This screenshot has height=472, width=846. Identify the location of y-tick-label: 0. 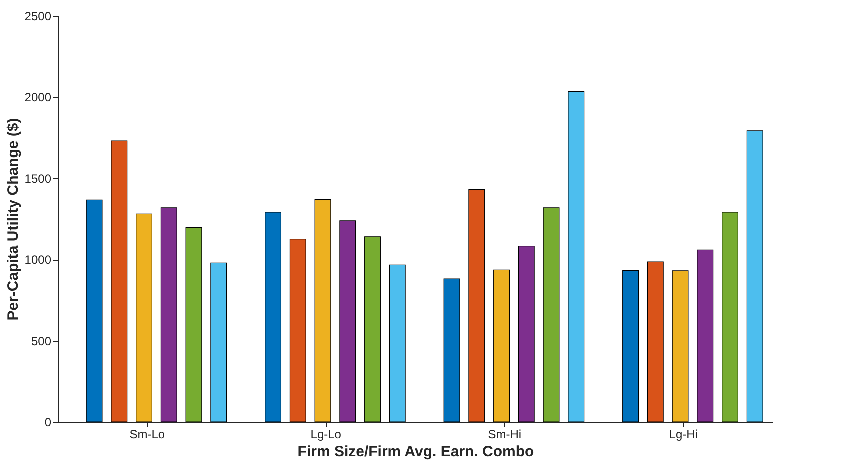
(48, 423).